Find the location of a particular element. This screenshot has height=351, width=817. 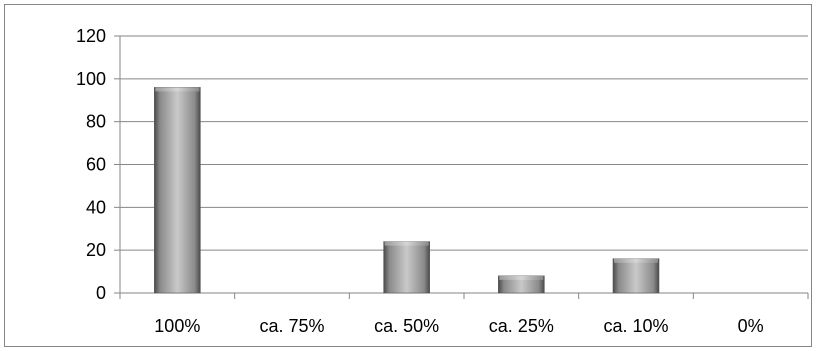

y-tick-labels: 0 20 40 60 80 100 120 is located at coordinates (91, 164).